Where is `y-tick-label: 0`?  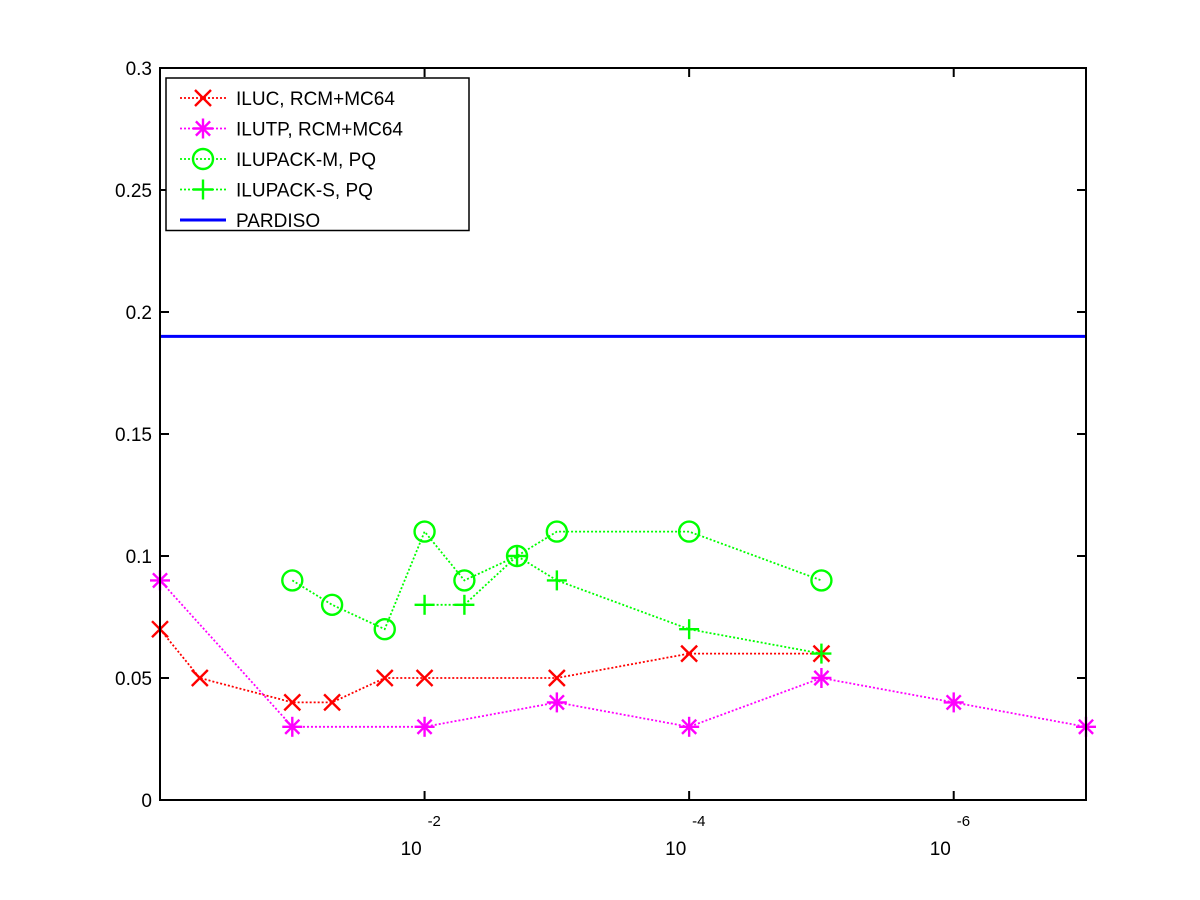
y-tick-label: 0 is located at coordinates (146, 801).